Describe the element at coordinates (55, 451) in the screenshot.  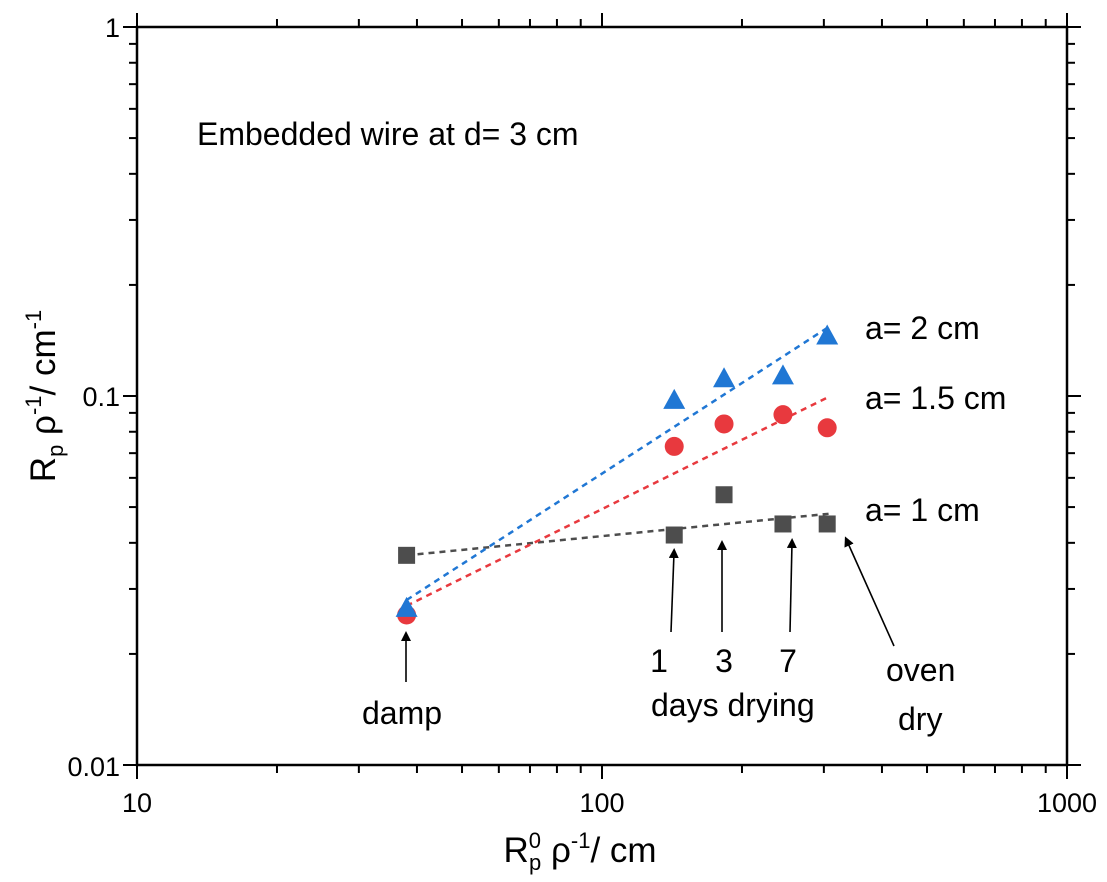
I see `y-label-base-sub: p` at that location.